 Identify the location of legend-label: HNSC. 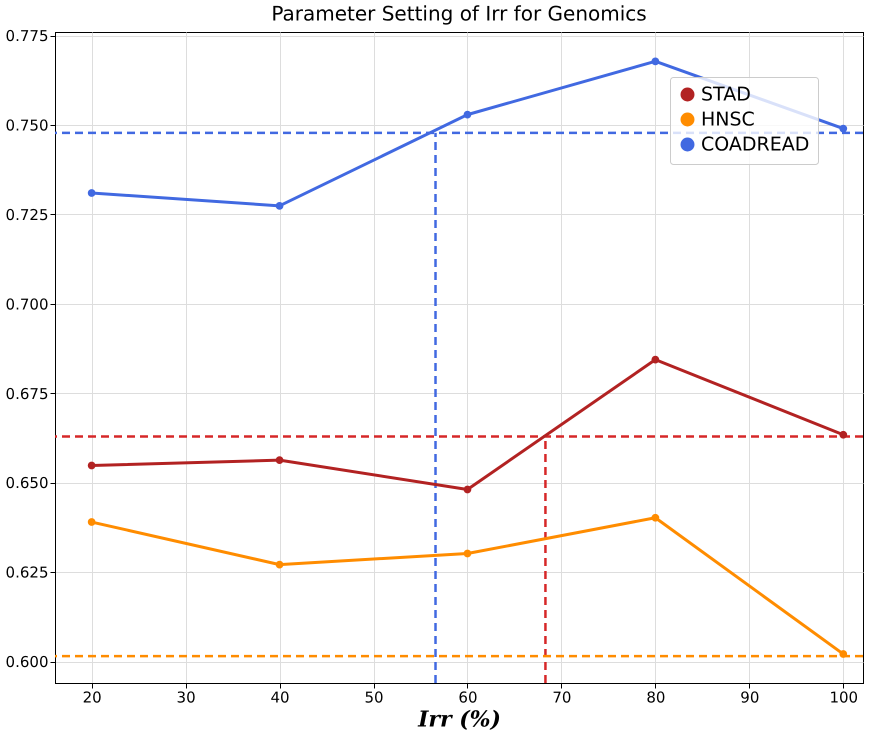
(728, 119).